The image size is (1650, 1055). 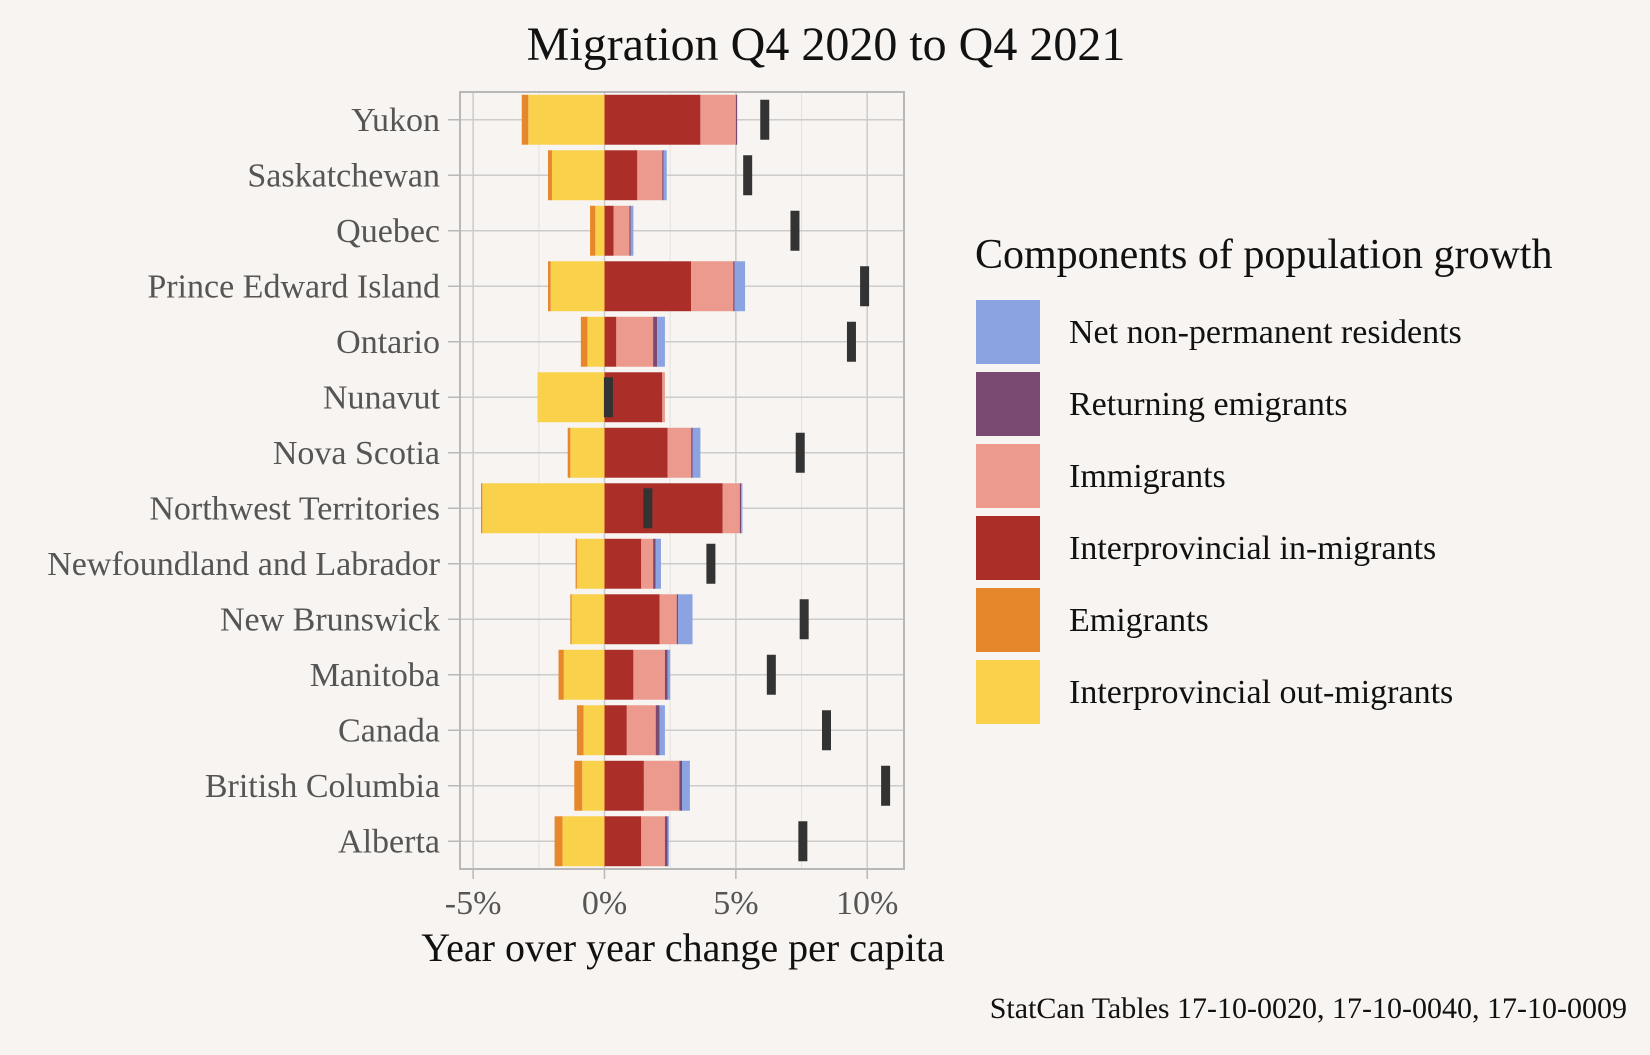 I want to click on legend-label: Interprovincial out-migrants, so click(x=1261, y=692).